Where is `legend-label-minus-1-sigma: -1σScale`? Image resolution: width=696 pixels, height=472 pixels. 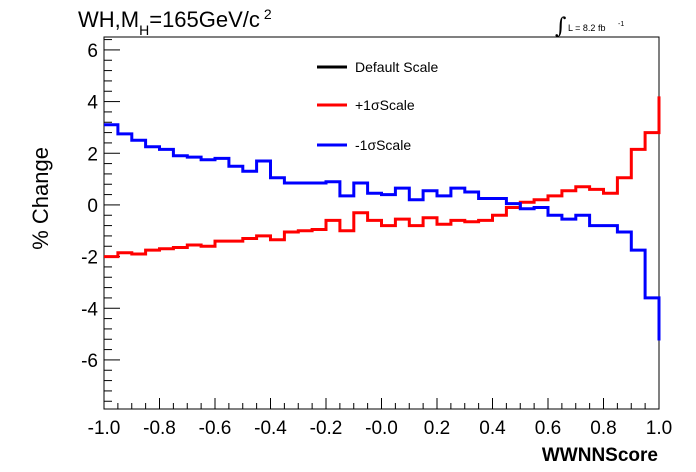
legend-label-minus-1-sigma: -1σScale is located at coordinates (383, 145).